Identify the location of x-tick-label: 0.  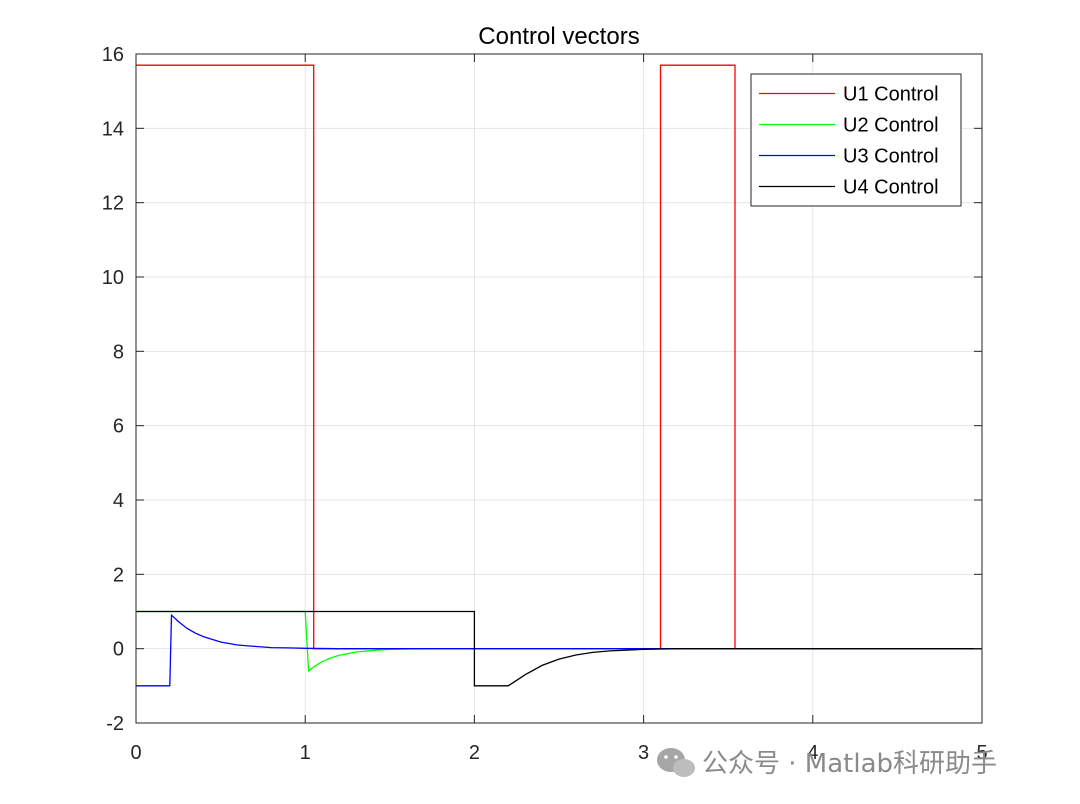
(135, 753).